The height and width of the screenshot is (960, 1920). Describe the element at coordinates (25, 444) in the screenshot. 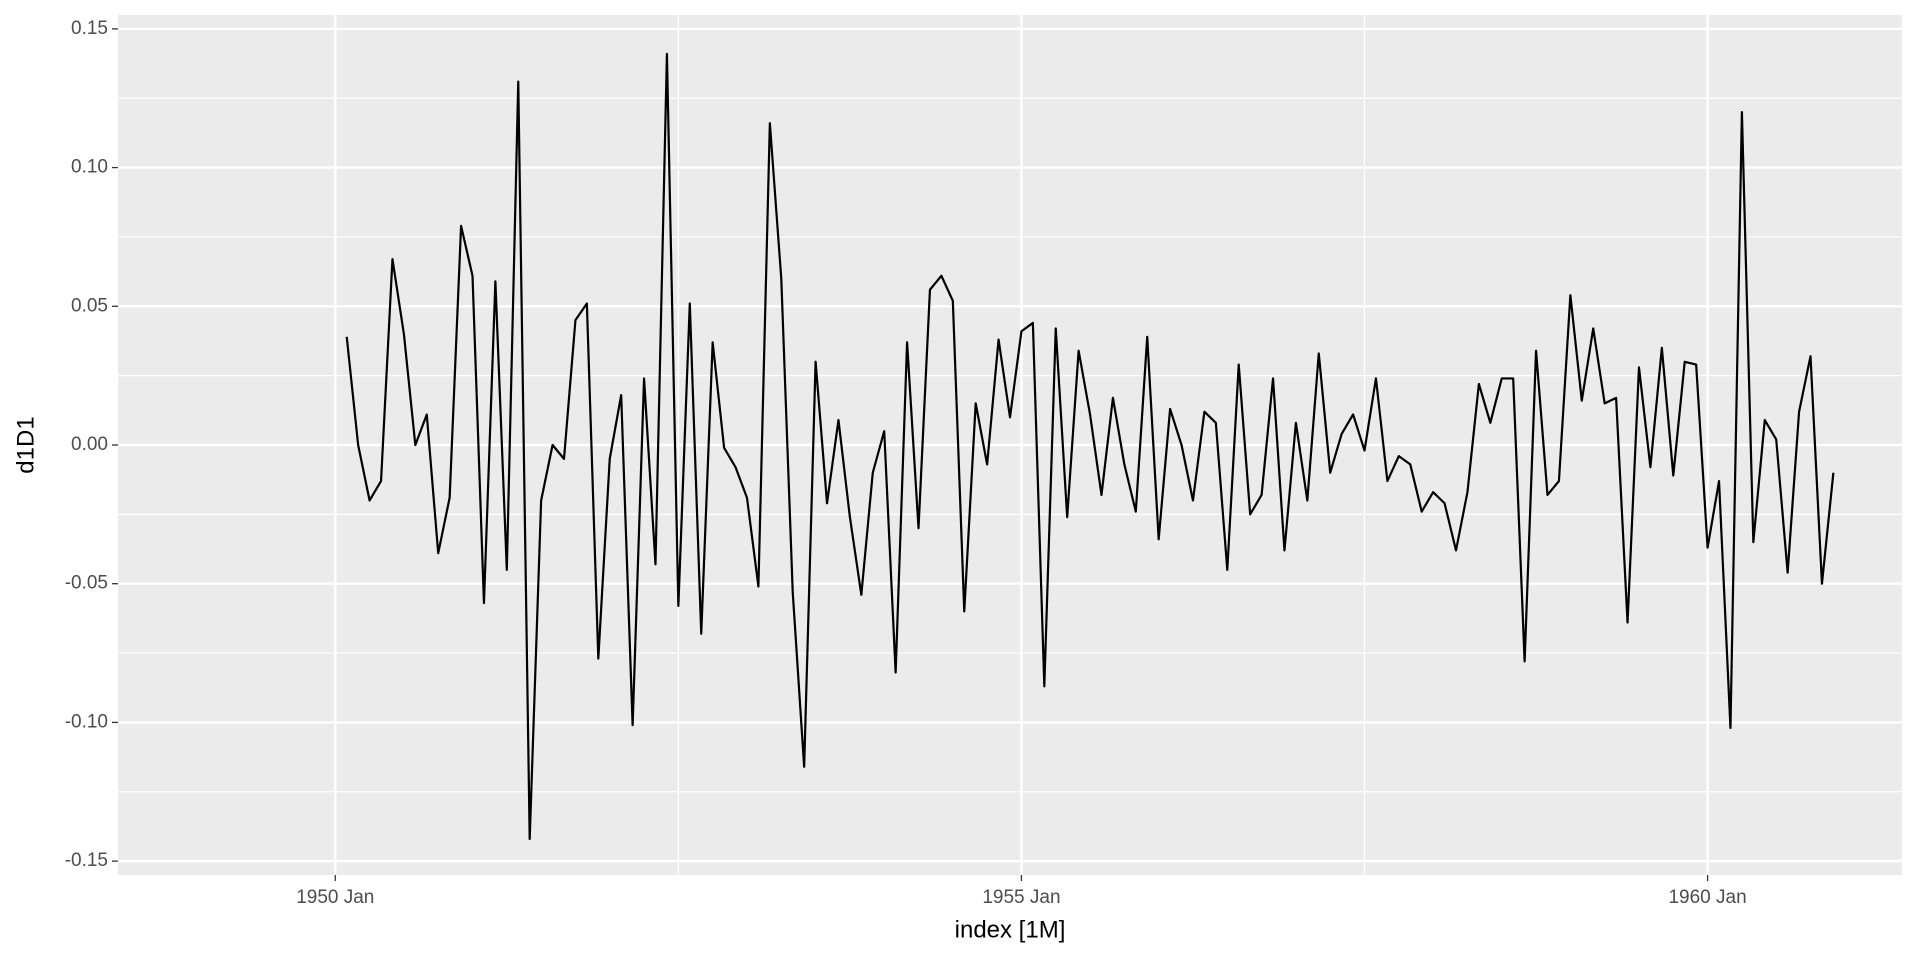

I see `y-axis-title: d1D1` at that location.